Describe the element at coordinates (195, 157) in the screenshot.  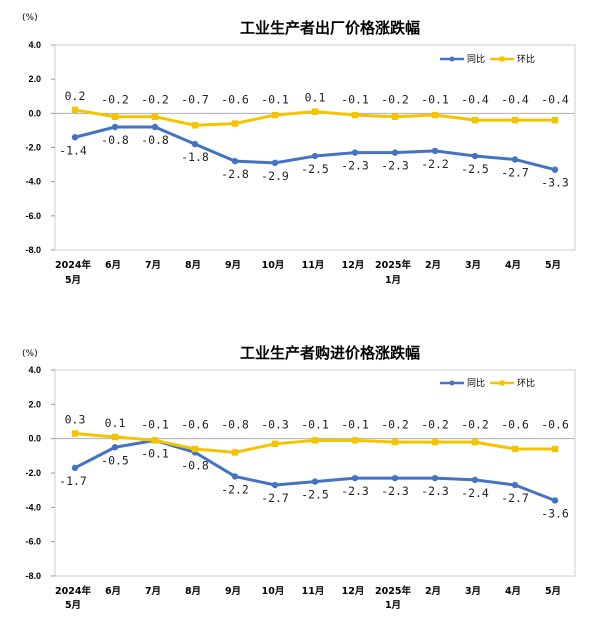
I see `data-label: -1.8` at that location.